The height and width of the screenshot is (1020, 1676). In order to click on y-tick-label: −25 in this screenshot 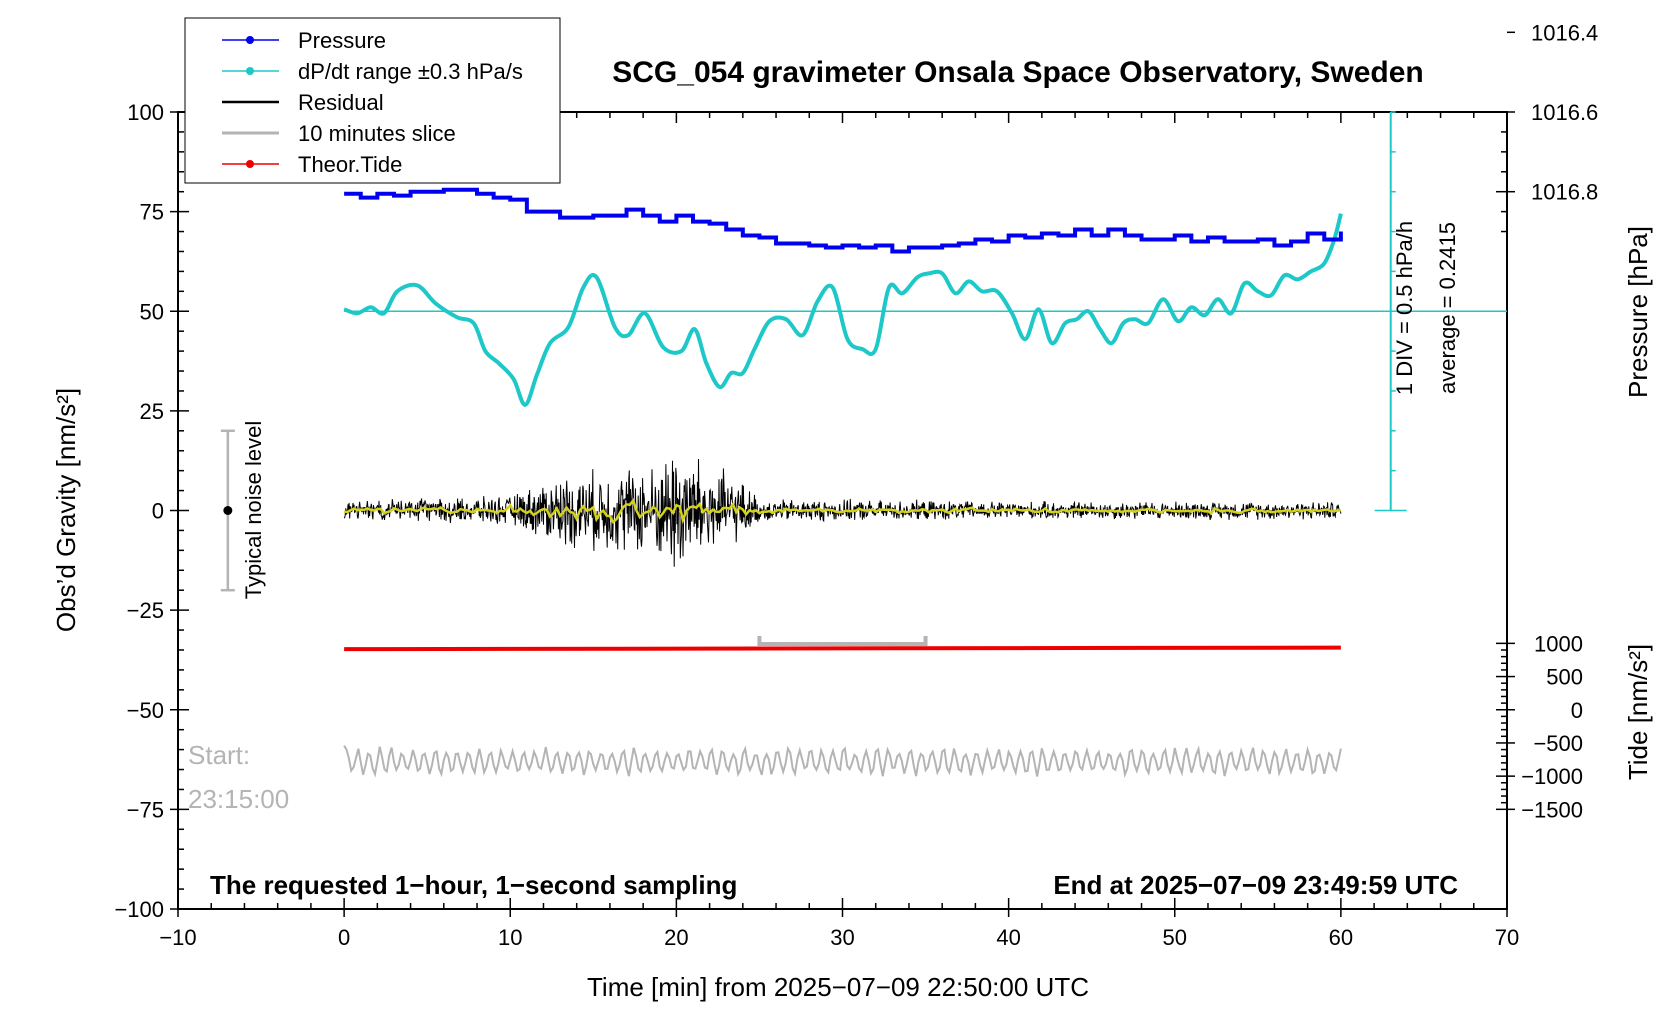, I will do `click(145, 610)`.